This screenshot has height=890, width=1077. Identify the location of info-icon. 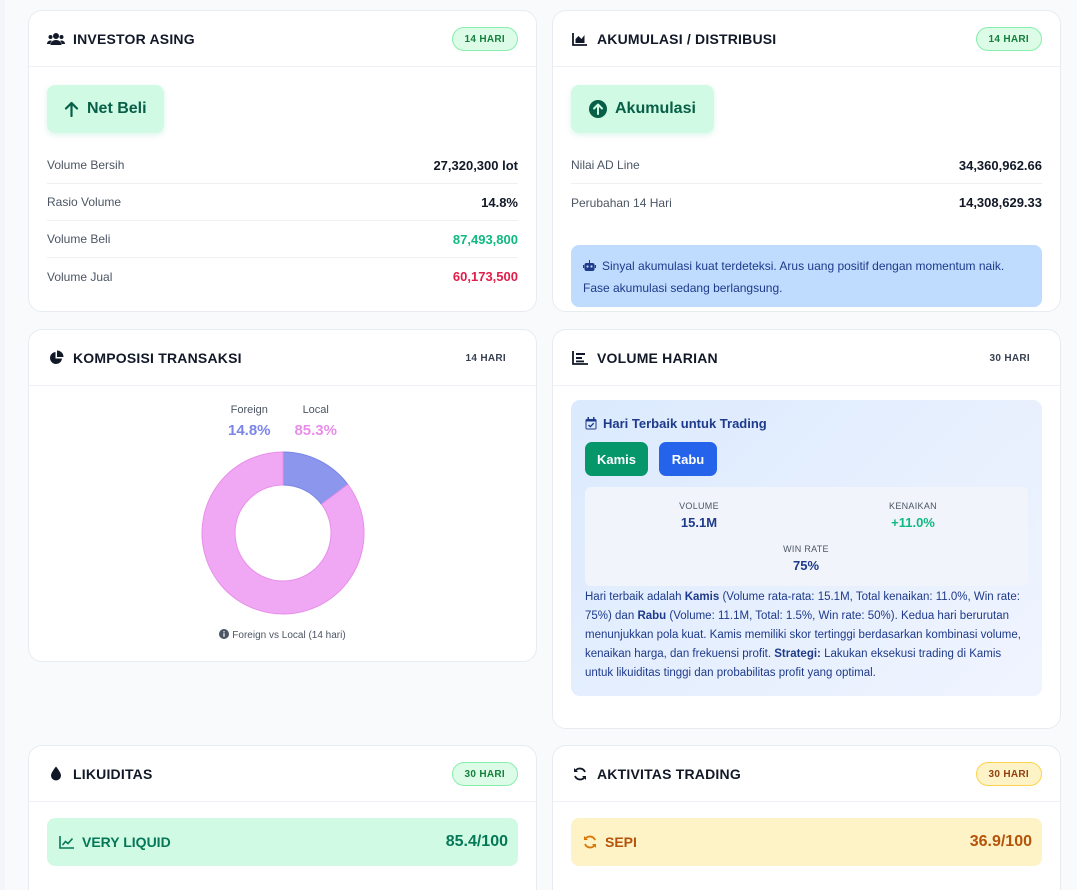
(224, 635).